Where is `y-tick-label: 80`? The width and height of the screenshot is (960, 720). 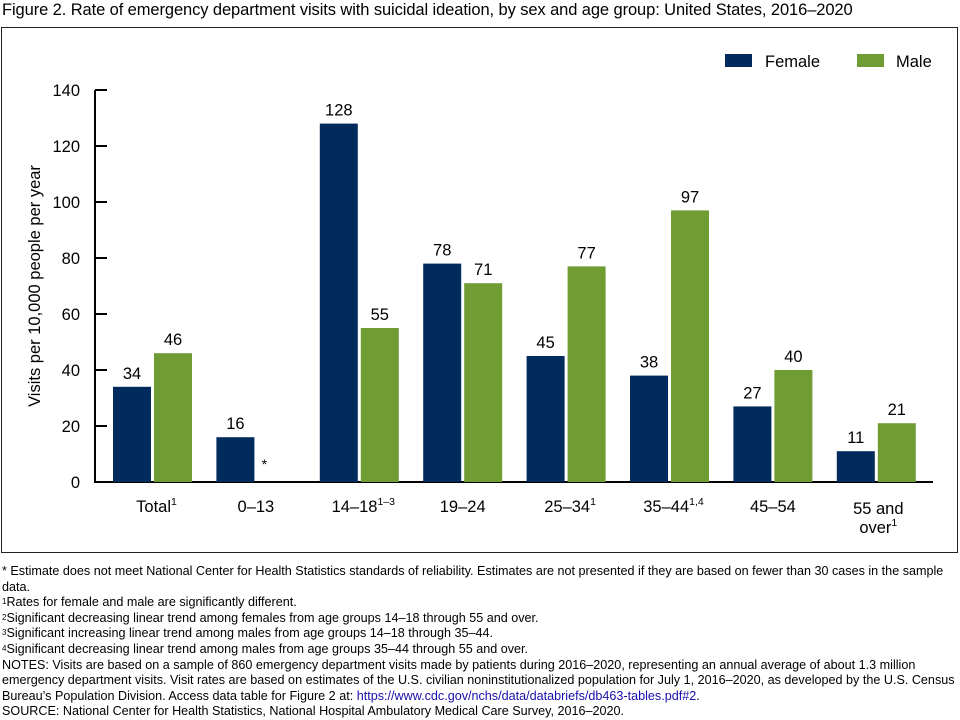
y-tick-label: 80 is located at coordinates (71, 259).